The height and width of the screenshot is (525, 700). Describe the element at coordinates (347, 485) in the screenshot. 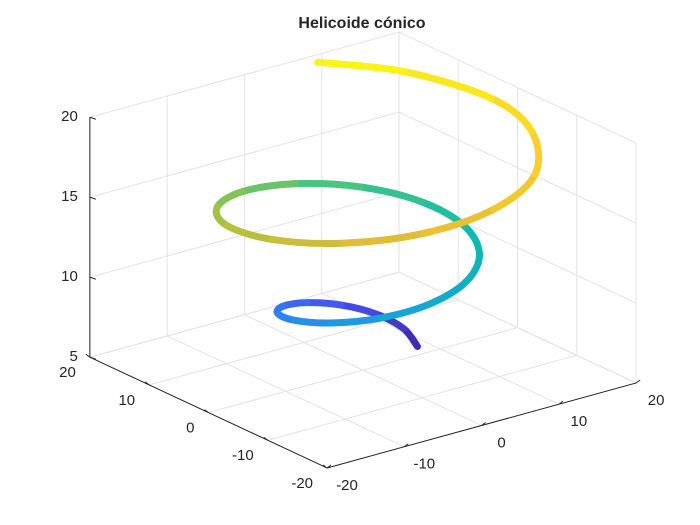

I see `x-tick-label: -20` at that location.